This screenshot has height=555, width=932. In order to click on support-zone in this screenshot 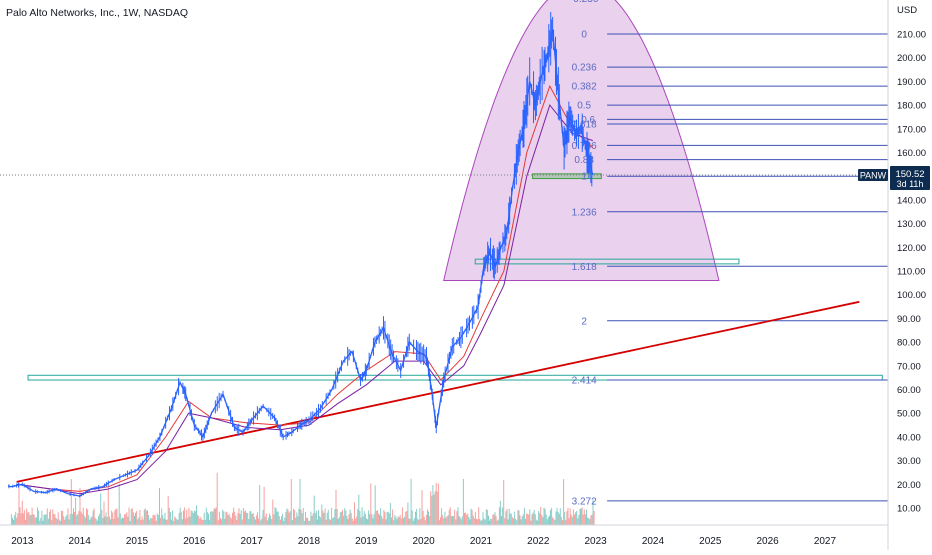, I will do `click(607, 261)`.